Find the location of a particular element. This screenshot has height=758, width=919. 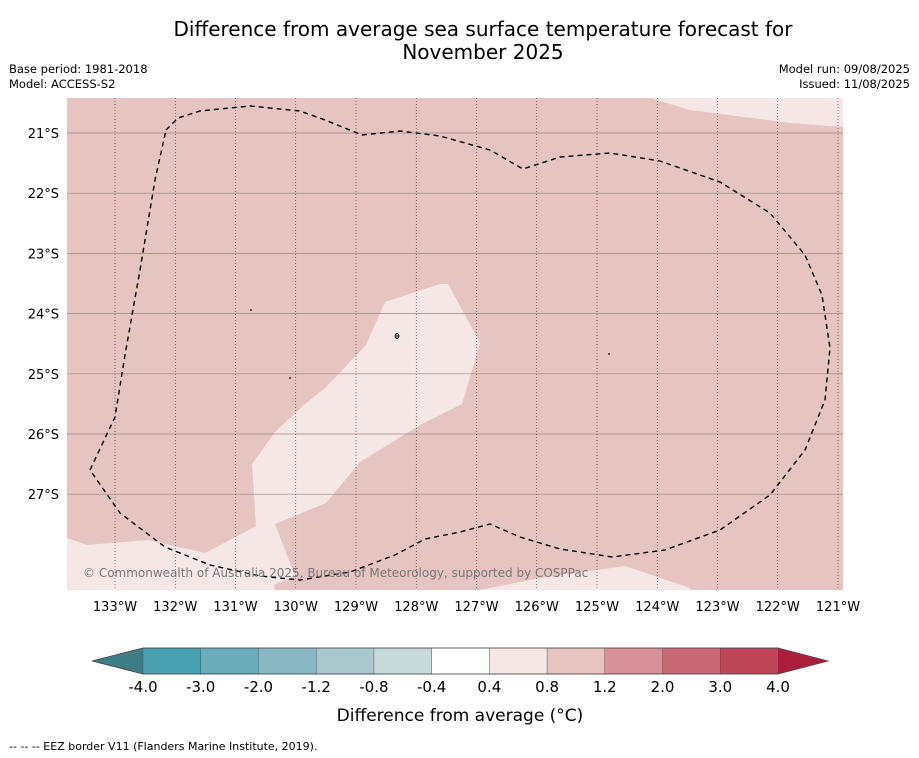

lat-label: 21°S is located at coordinates (43, 134).